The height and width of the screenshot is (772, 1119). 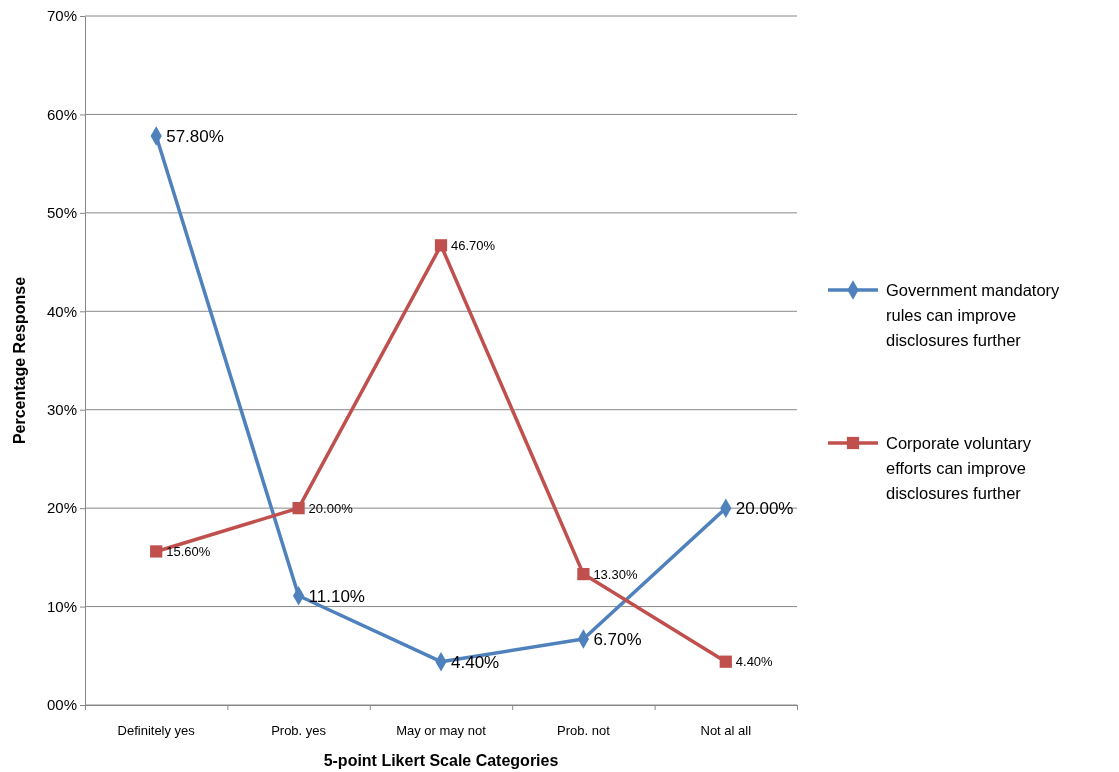 I want to click on y-tick-label: 00%, so click(x=61, y=705).